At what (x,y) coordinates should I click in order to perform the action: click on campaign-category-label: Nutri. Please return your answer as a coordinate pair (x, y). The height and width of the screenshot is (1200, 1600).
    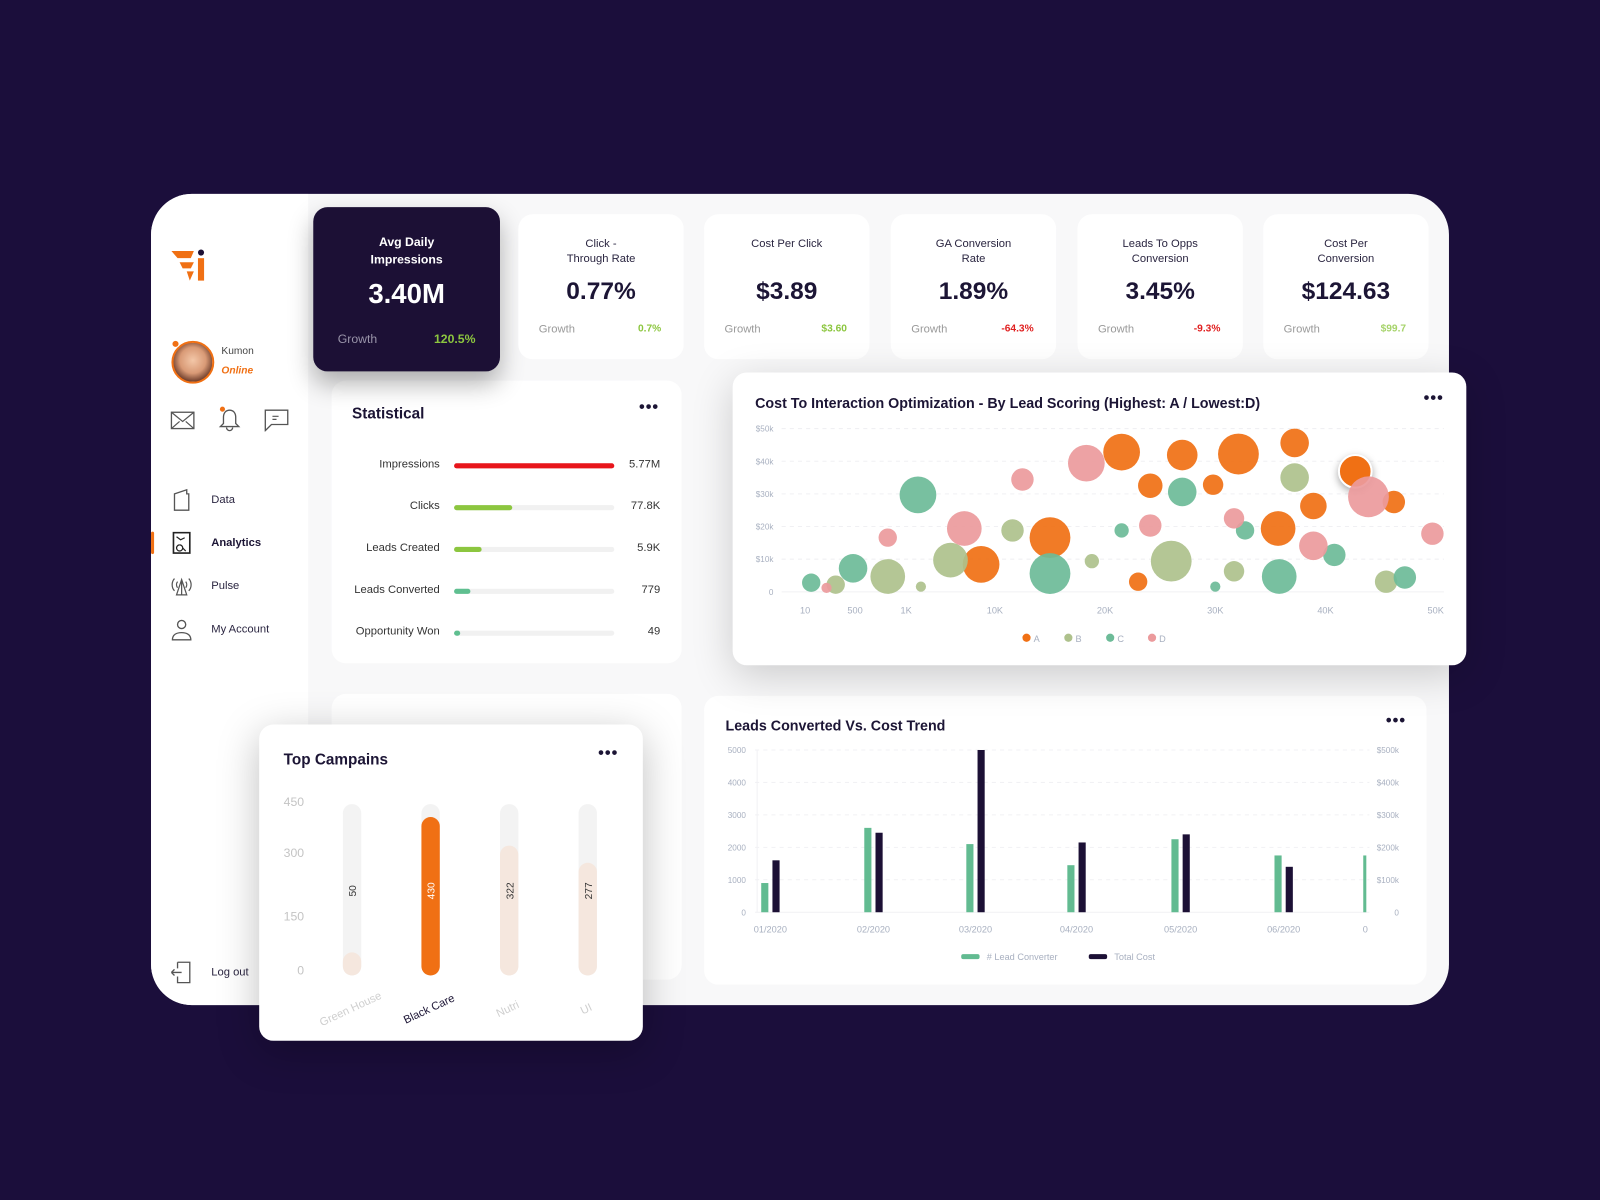
    Looking at the image, I should click on (508, 1009).